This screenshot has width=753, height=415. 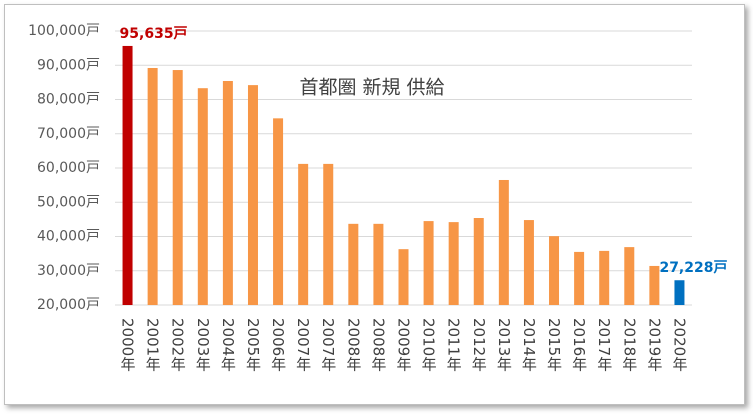 I want to click on y-tick-label: 50,000戸, so click(x=68, y=202).